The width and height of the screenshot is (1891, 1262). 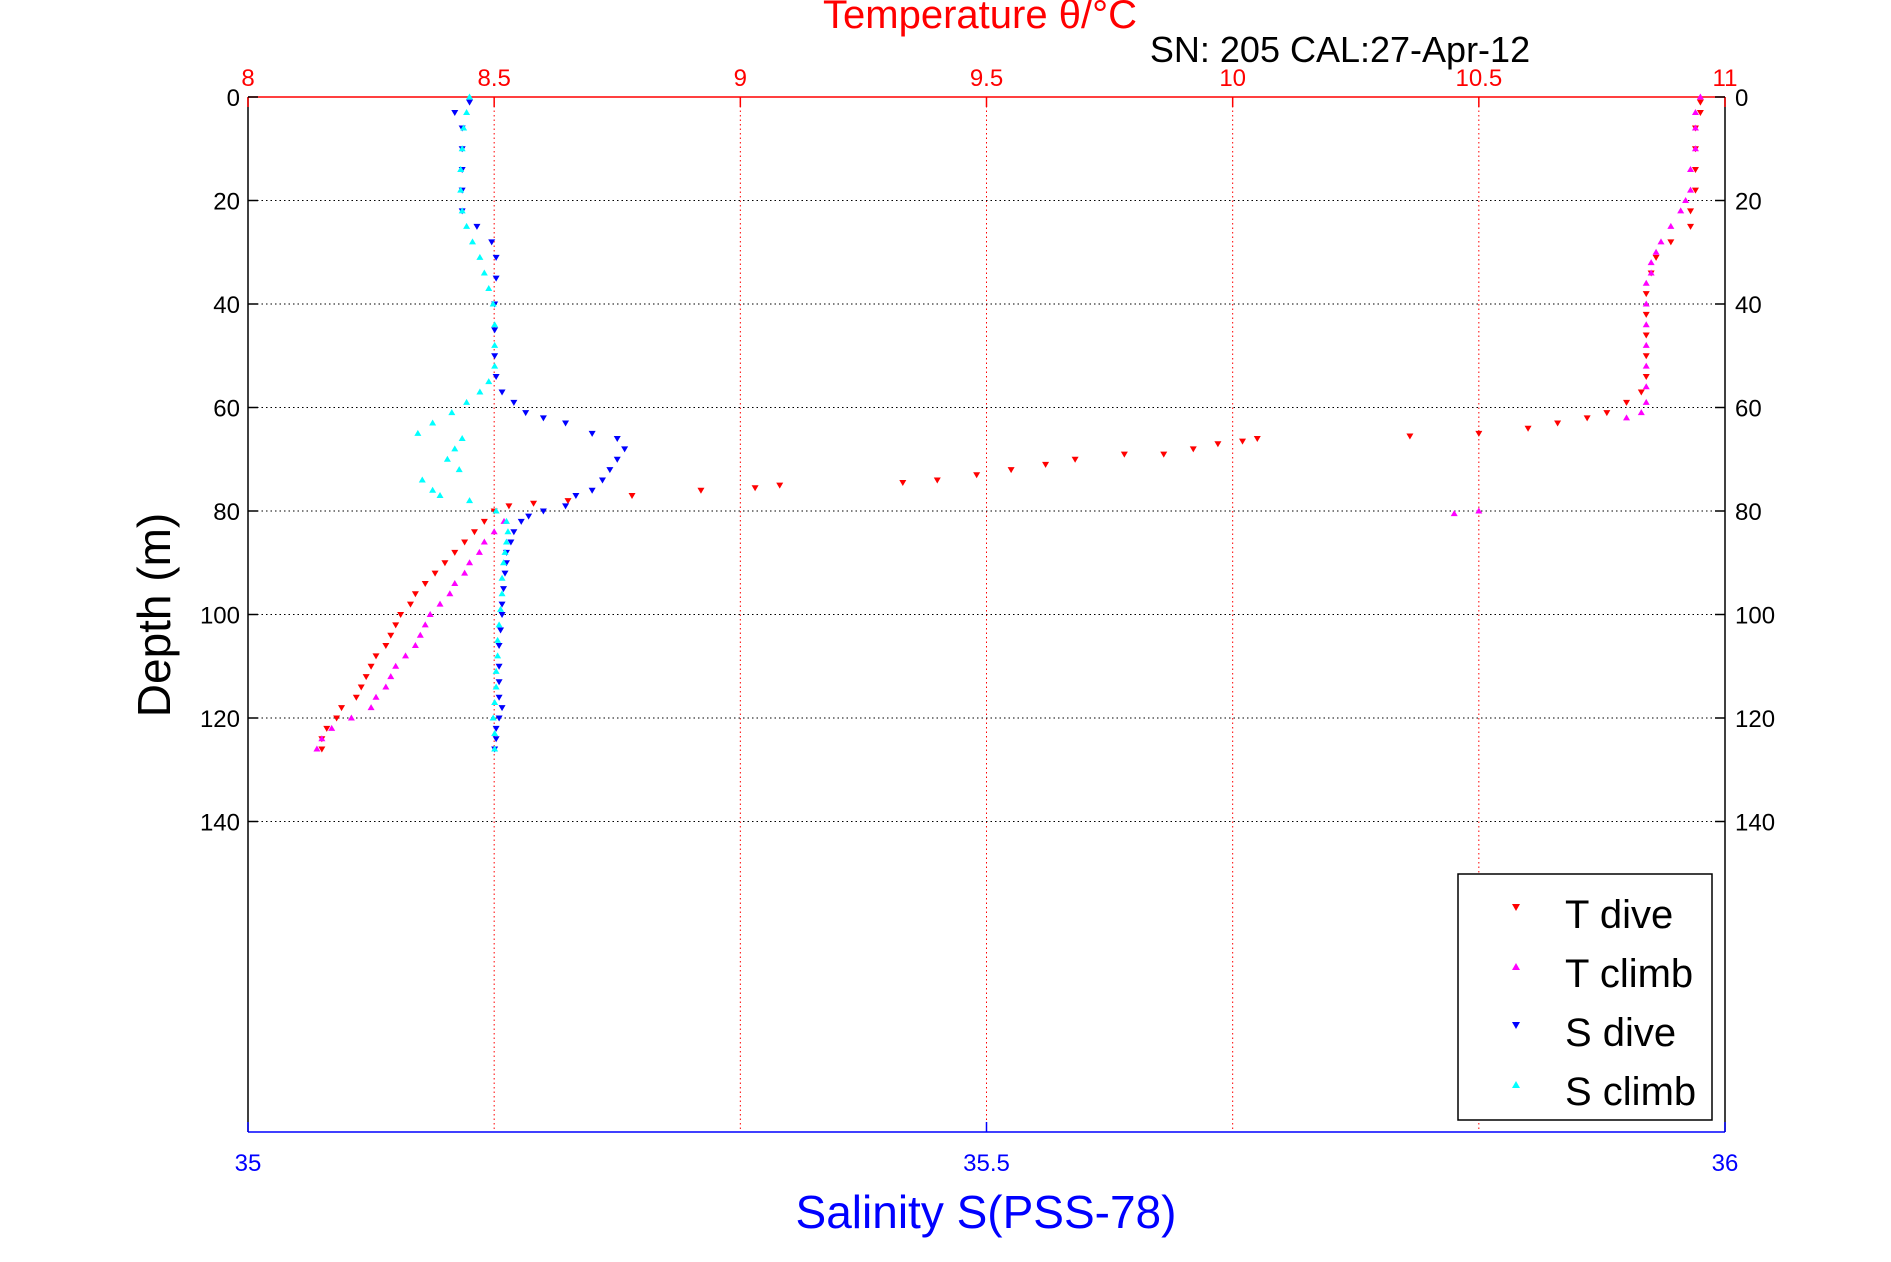 I want to click on series-s-dive, so click(x=540, y=426).